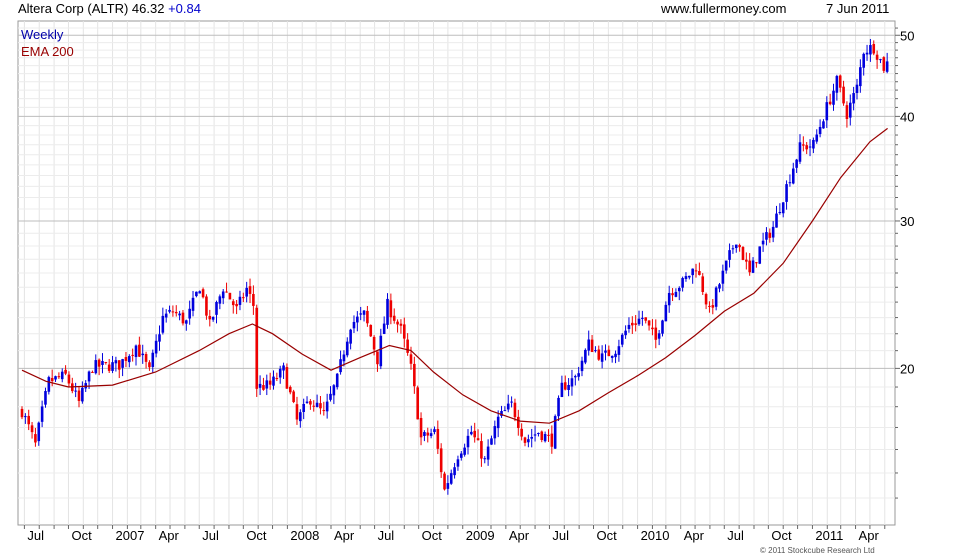 This screenshot has height=560, width=980. What do you see at coordinates (42, 34) in the screenshot?
I see `legend-period: Weekly` at bounding box center [42, 34].